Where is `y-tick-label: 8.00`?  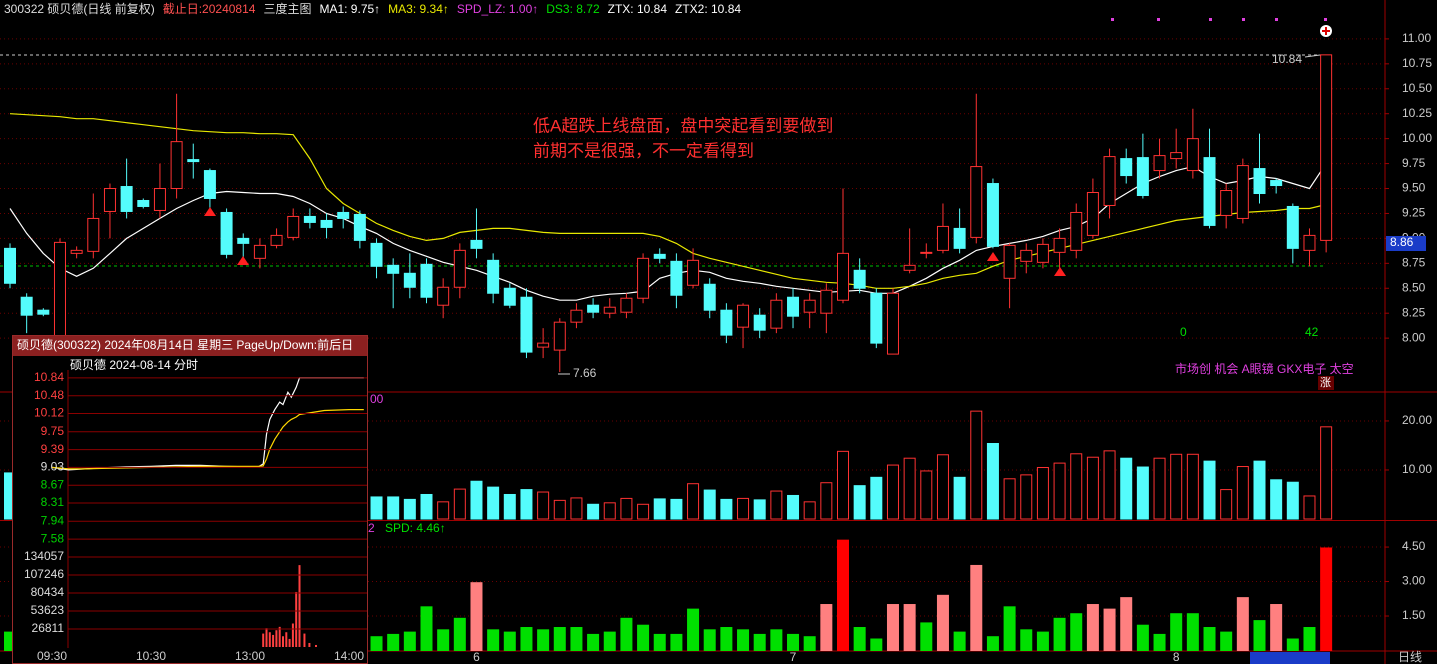 y-tick-label: 8.00 is located at coordinates (1414, 337).